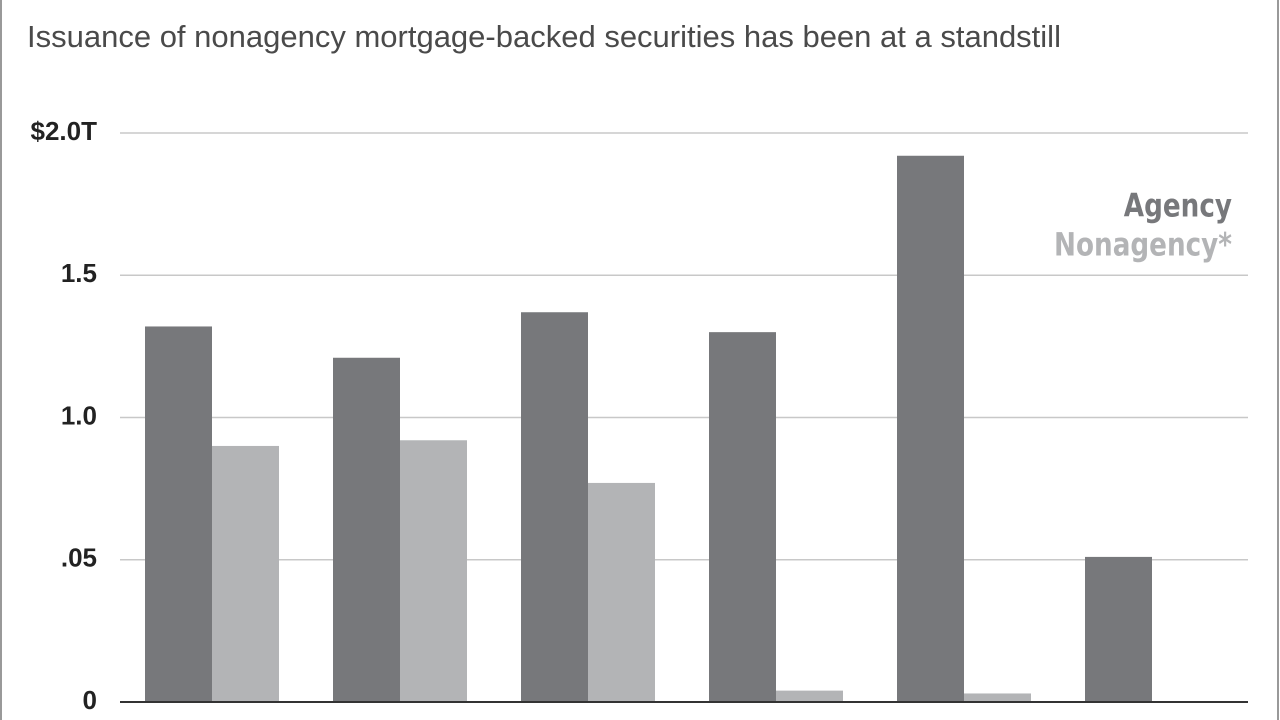 The image size is (1280, 720). Describe the element at coordinates (90, 700) in the screenshot. I see `y-tick-label: 0` at that location.